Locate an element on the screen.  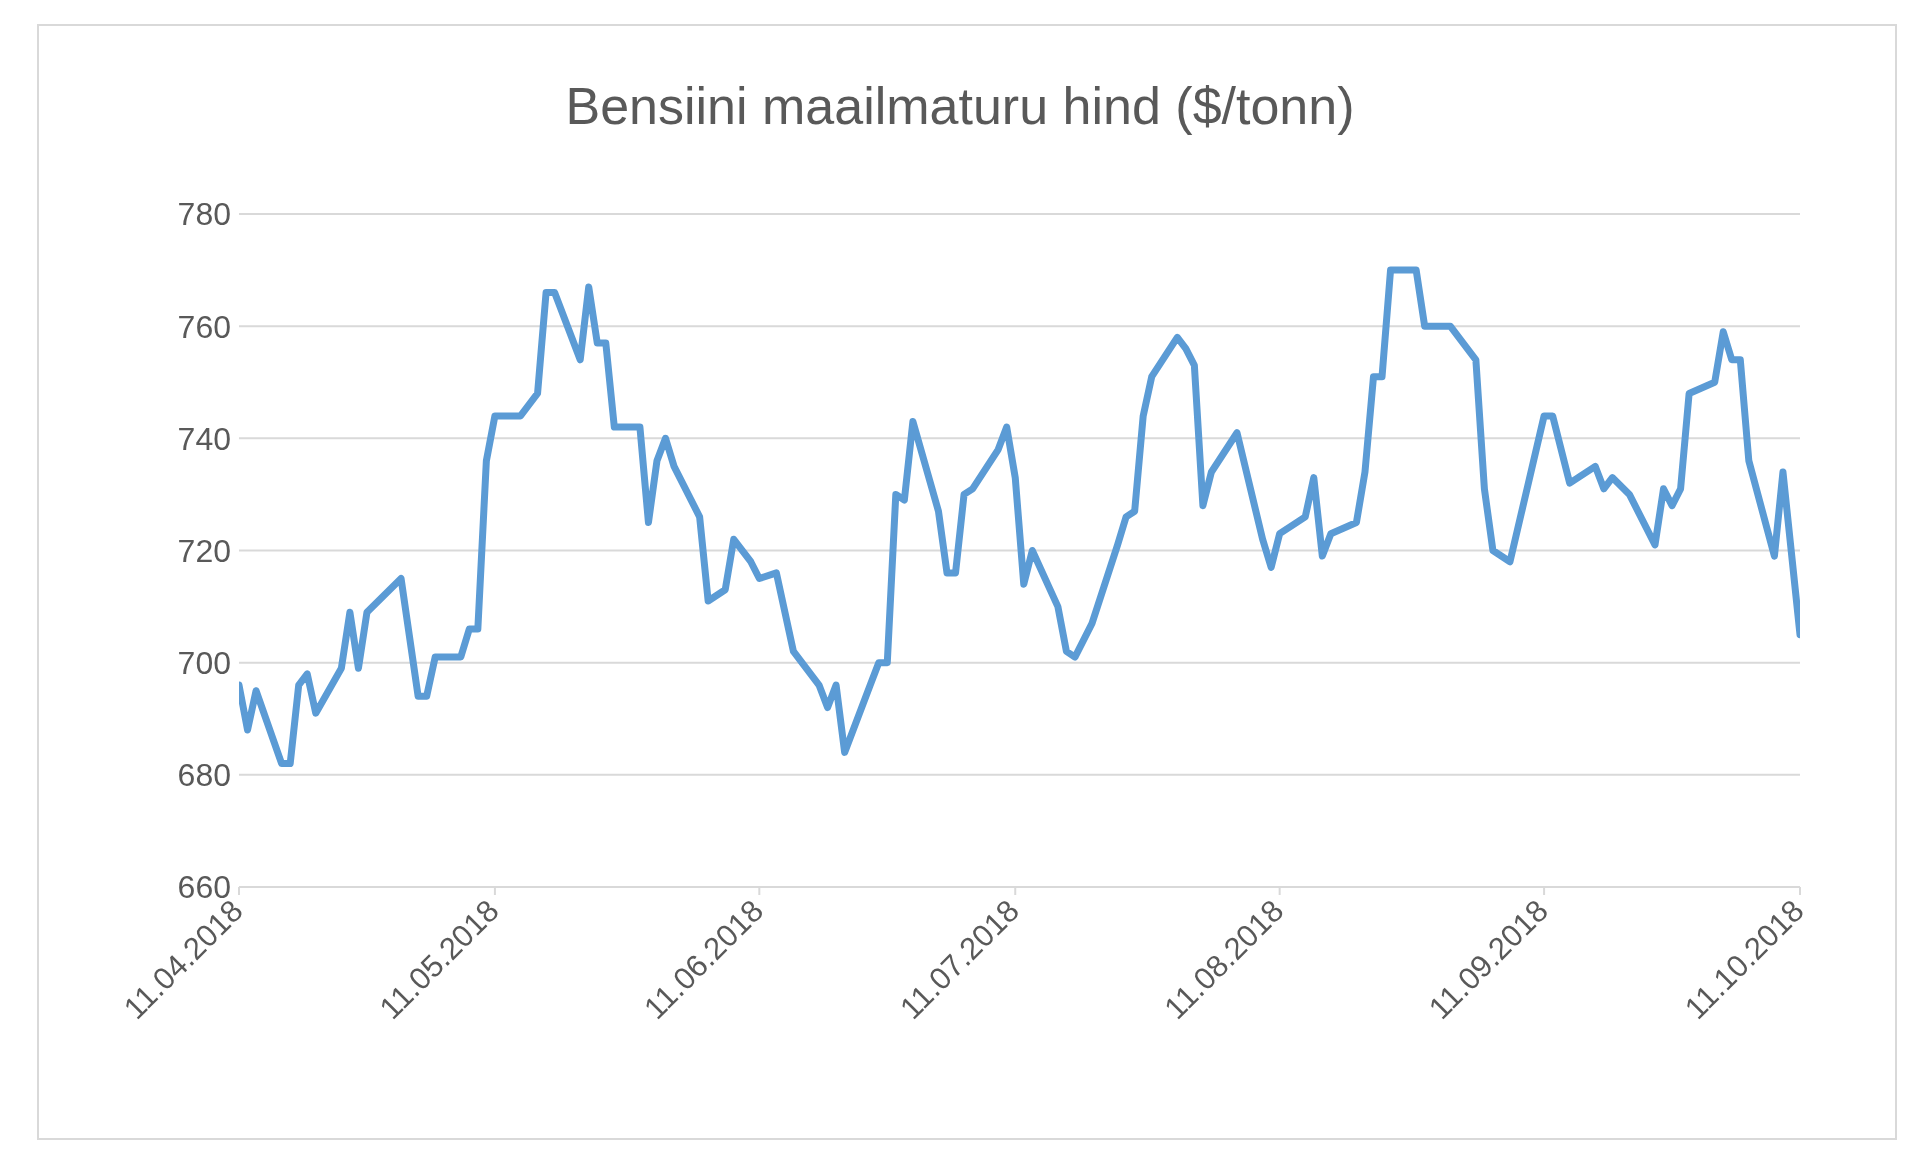
y-tick-label: 720 is located at coordinates (204, 550).